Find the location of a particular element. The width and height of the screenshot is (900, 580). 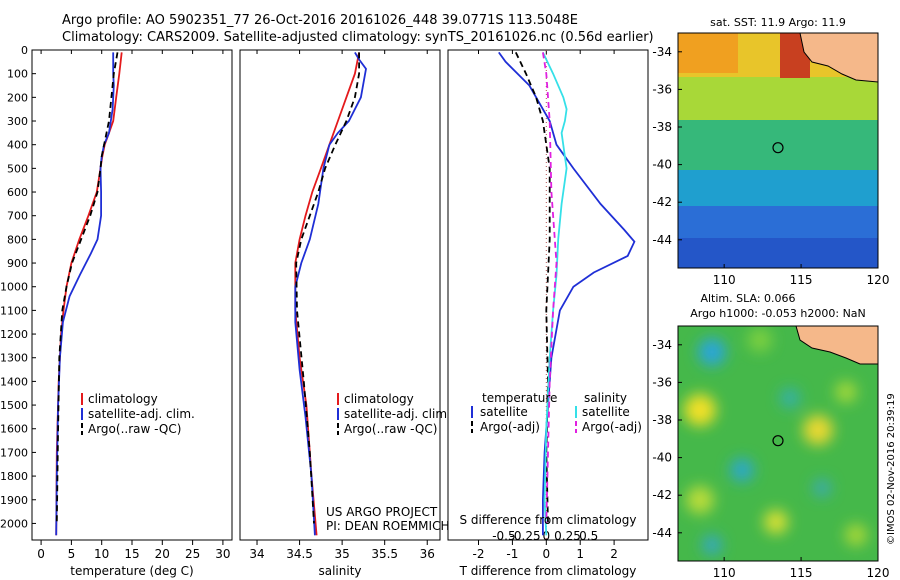

x-tick-label: 2 is located at coordinates (614, 554).